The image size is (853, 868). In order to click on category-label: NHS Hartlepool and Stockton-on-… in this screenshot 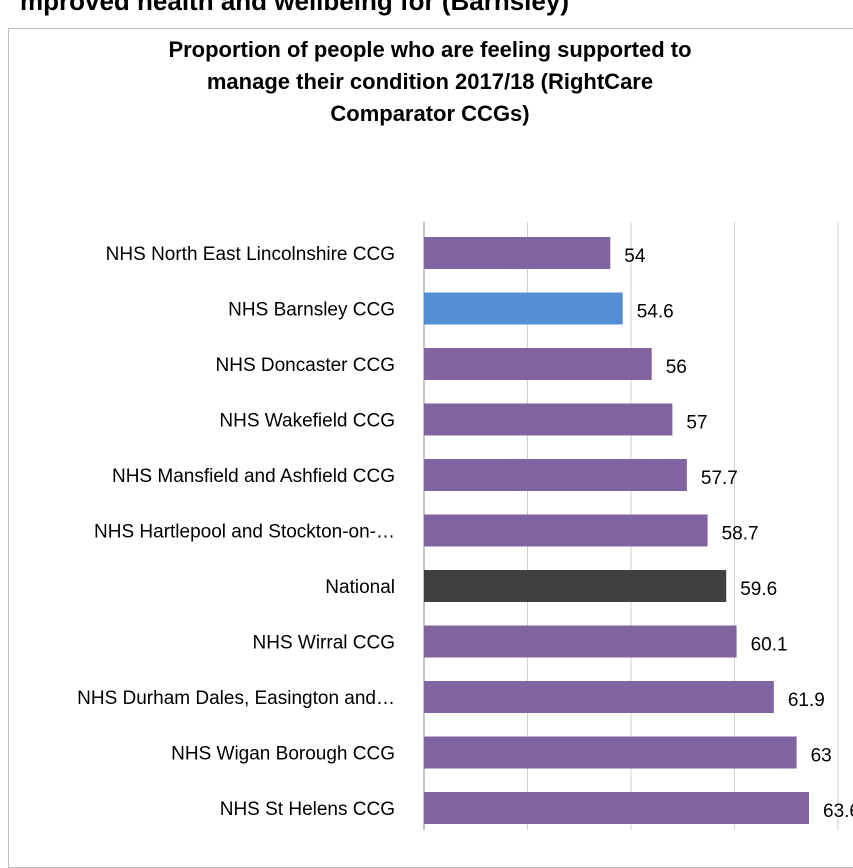, I will do `click(244, 532)`.